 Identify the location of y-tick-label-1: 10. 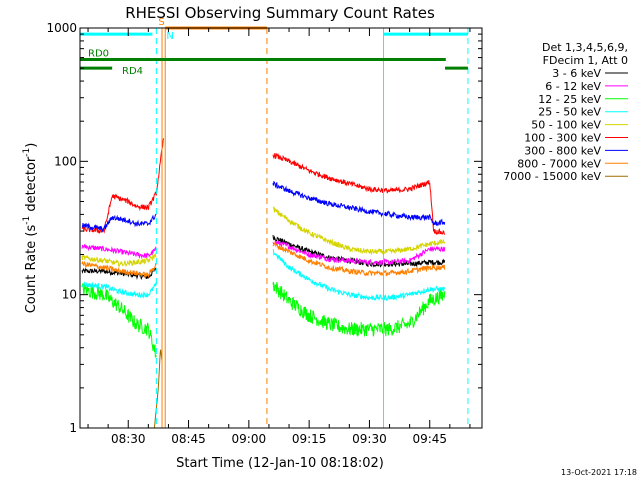
(69, 295).